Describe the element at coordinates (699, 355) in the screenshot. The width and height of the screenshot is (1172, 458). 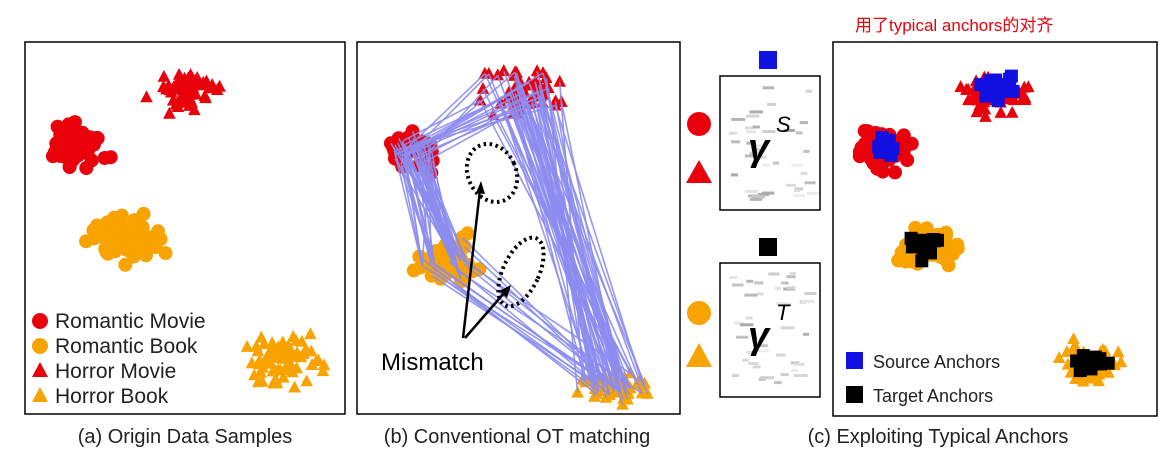
I see `horror-book-triangle-icon` at that location.